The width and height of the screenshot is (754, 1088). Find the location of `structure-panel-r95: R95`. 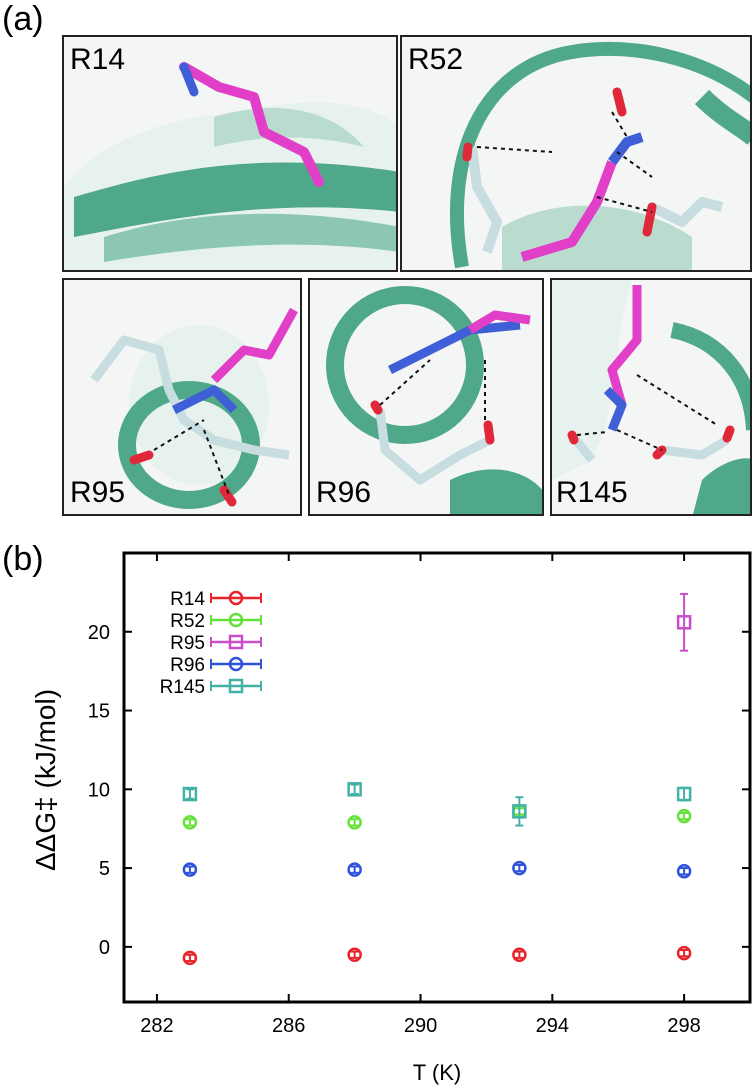

structure-panel-r95: R95 is located at coordinates (182, 397).